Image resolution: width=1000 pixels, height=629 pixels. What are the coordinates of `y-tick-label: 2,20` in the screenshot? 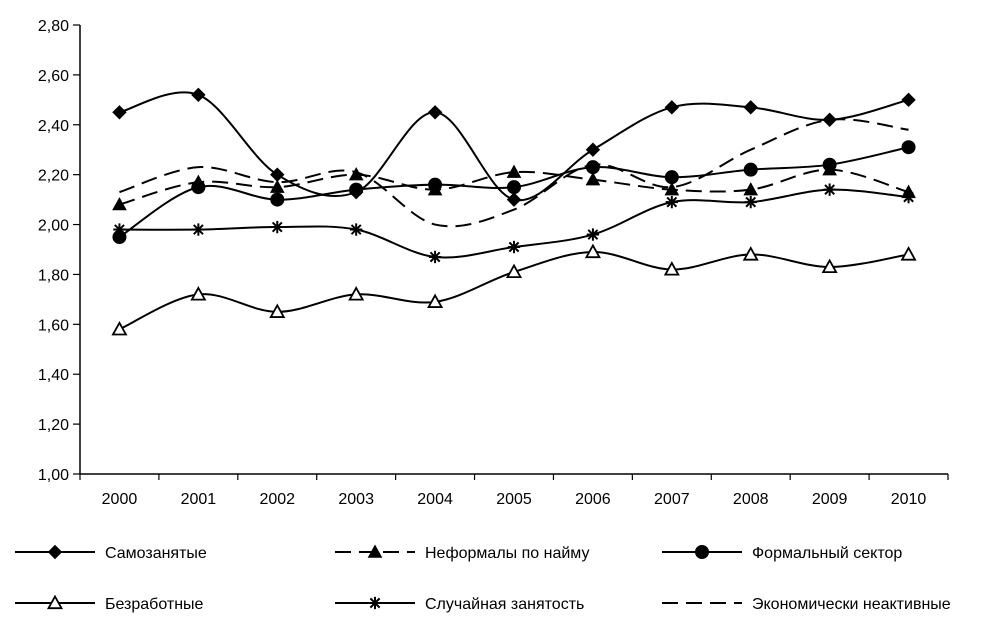 It's located at (53, 176).